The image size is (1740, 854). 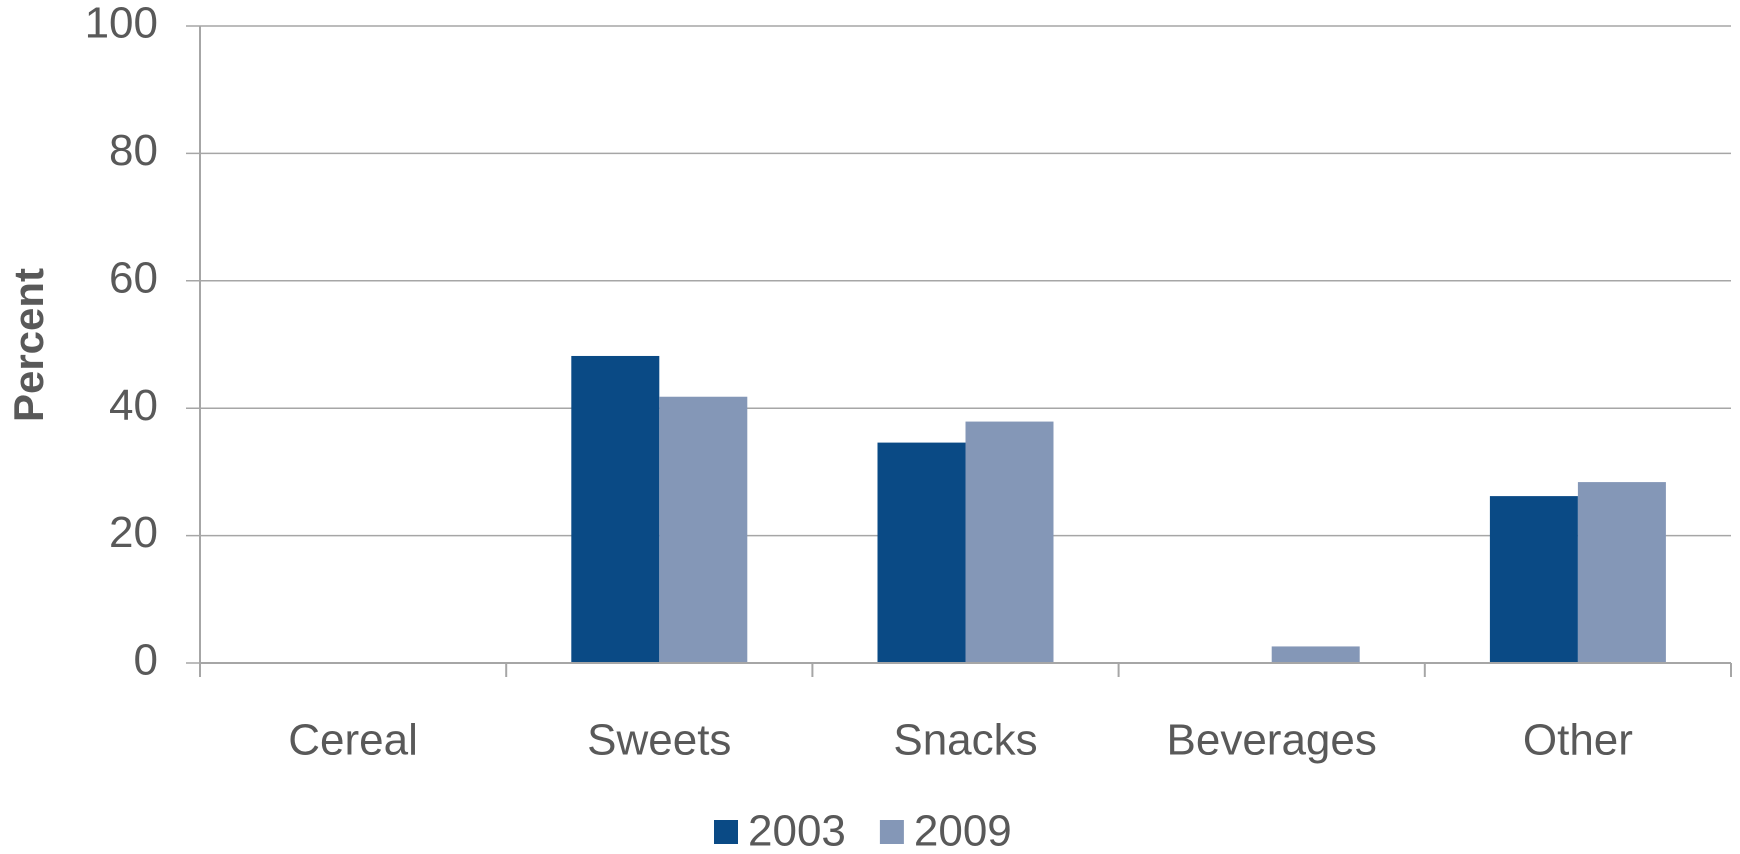 What do you see at coordinates (28, 345) in the screenshot?
I see `y-axis-label: Percent` at bounding box center [28, 345].